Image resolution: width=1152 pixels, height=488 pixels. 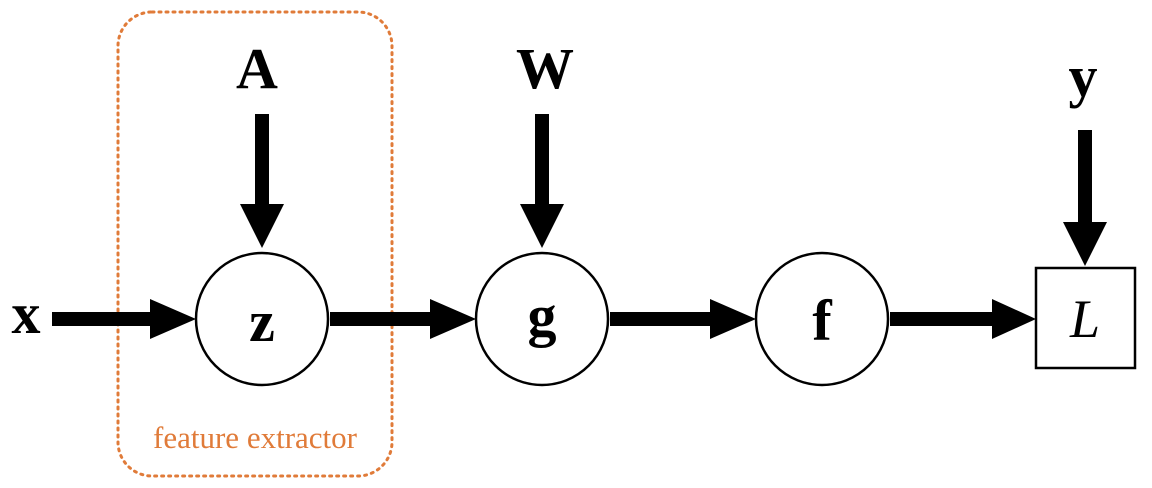 I want to click on node-loss: L, so click(x=1085, y=318).